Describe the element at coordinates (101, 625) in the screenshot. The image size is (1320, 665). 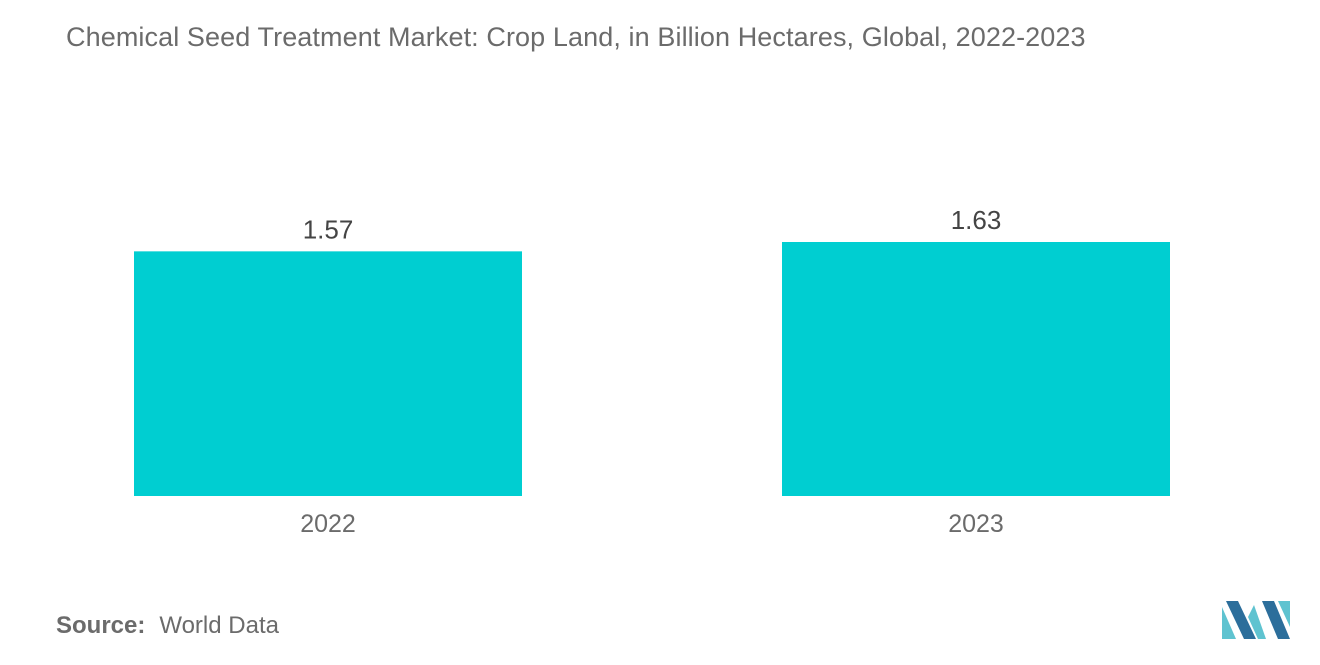
I see `source-label: Source:` at that location.